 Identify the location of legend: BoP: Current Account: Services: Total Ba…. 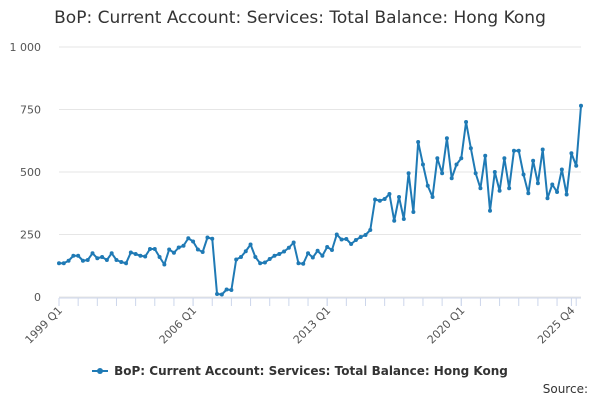
(300, 371).